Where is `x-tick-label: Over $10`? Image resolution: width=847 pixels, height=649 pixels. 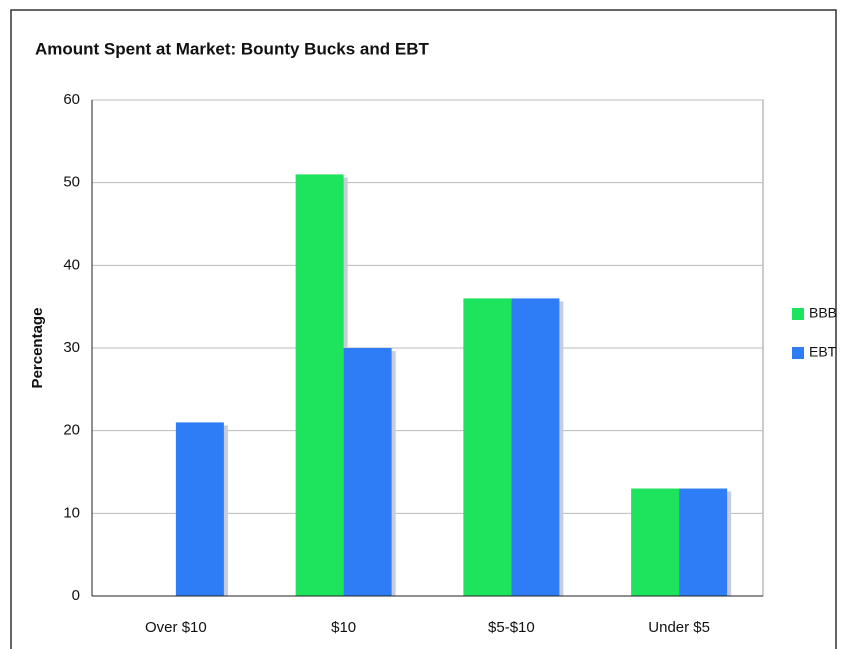 x-tick-label: Over $10 is located at coordinates (176, 627).